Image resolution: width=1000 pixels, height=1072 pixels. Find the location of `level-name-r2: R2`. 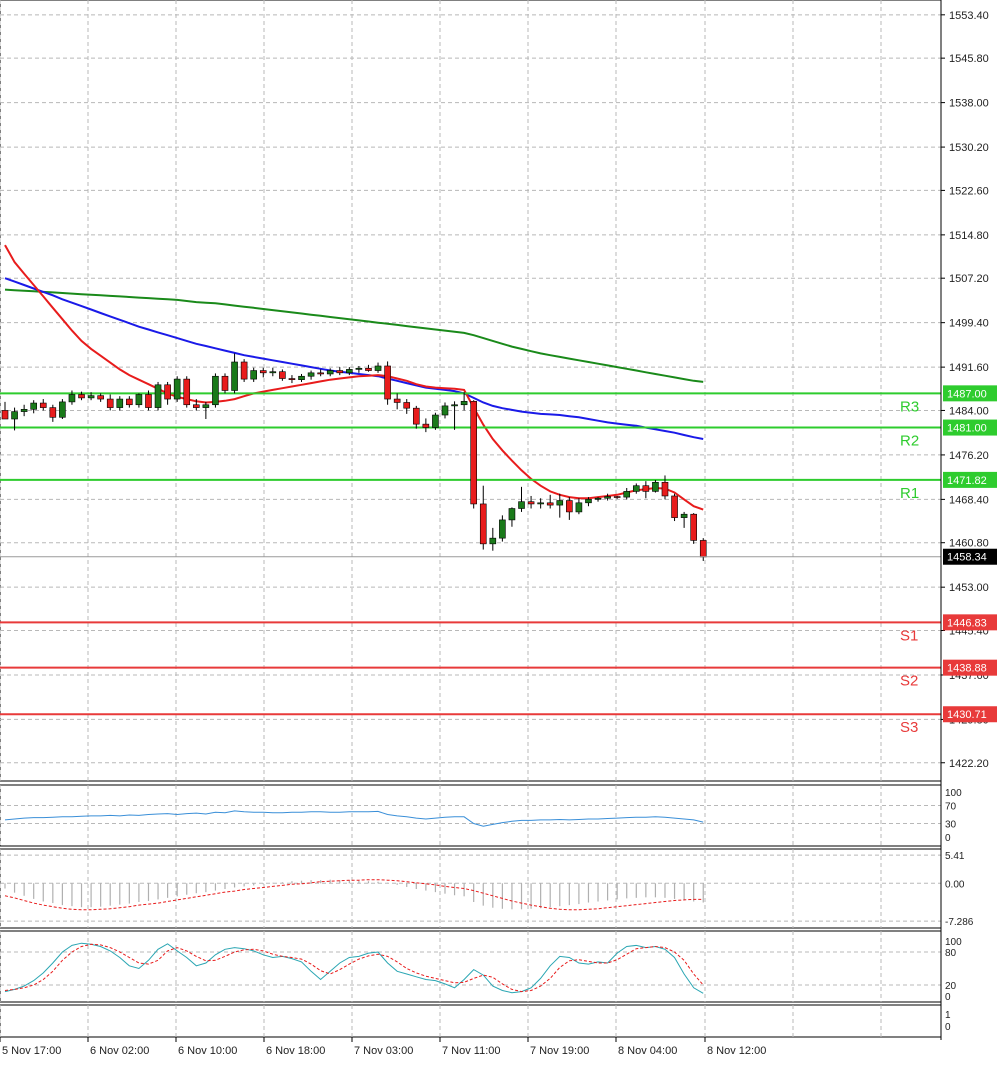

level-name-r2: R2 is located at coordinates (909, 441).